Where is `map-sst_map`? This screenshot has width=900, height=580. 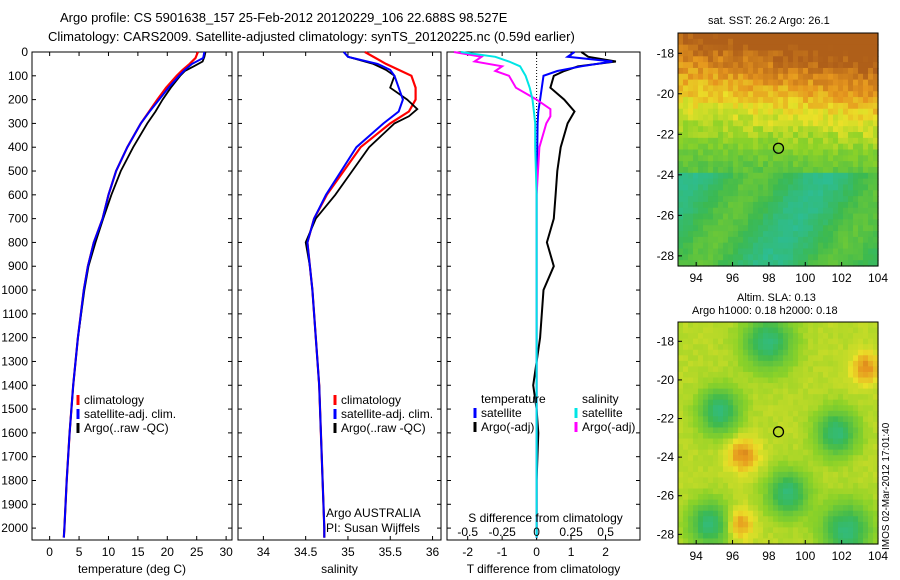 map-sst_map is located at coordinates (778, 150).